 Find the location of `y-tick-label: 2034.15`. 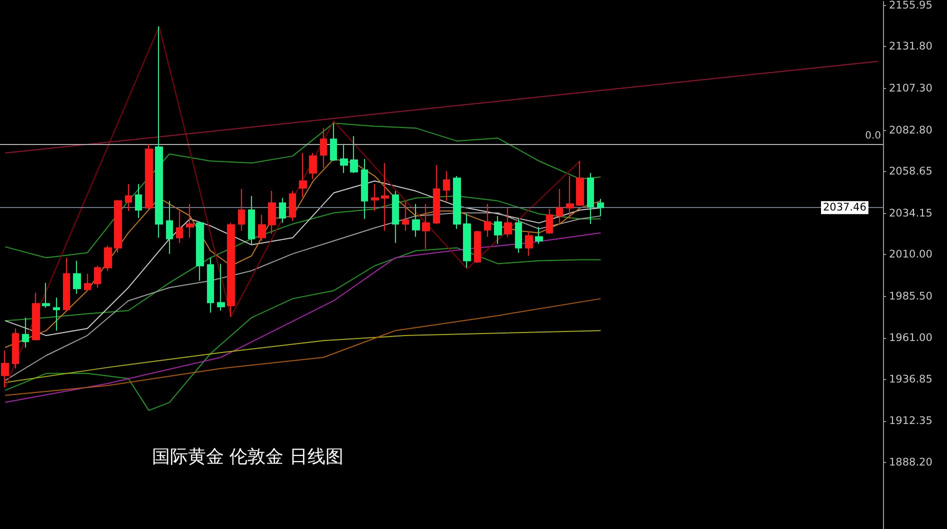

y-tick-label: 2034.15 is located at coordinates (910, 213).